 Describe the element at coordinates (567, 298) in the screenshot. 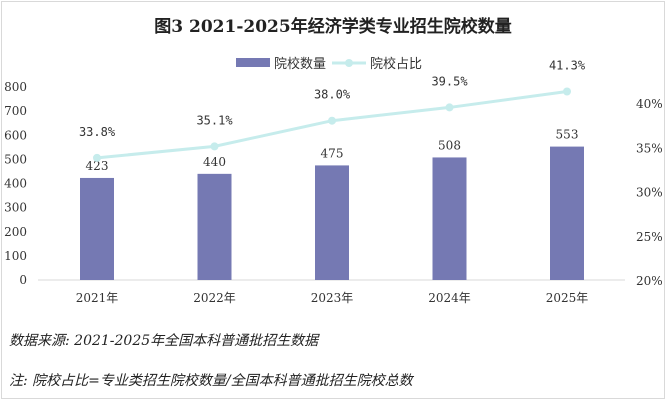

I see `x-tick-label: 2025年` at that location.